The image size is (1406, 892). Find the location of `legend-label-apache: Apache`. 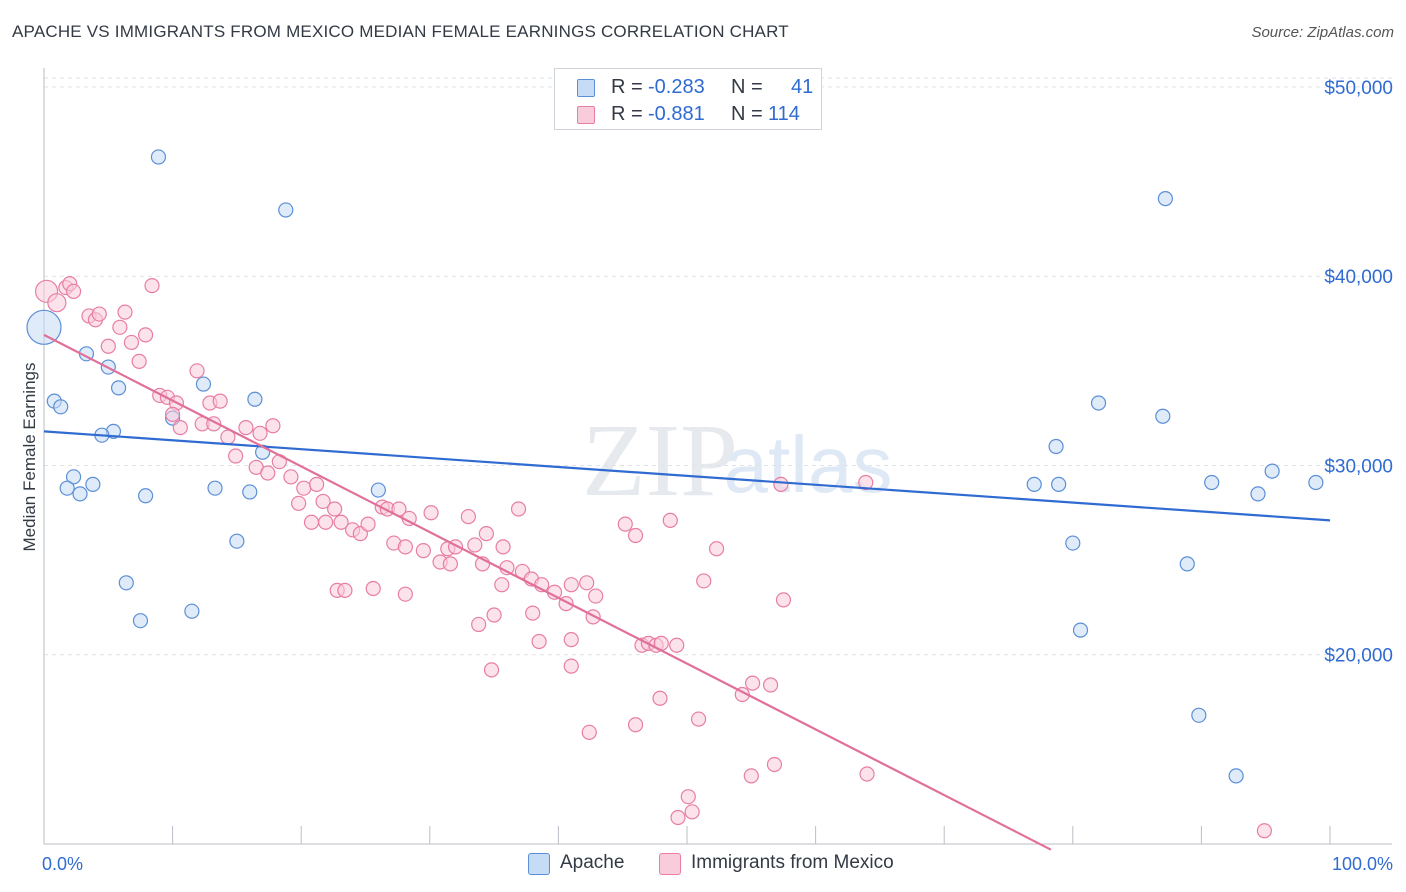

legend-label-apache: Apache is located at coordinates (592, 862).